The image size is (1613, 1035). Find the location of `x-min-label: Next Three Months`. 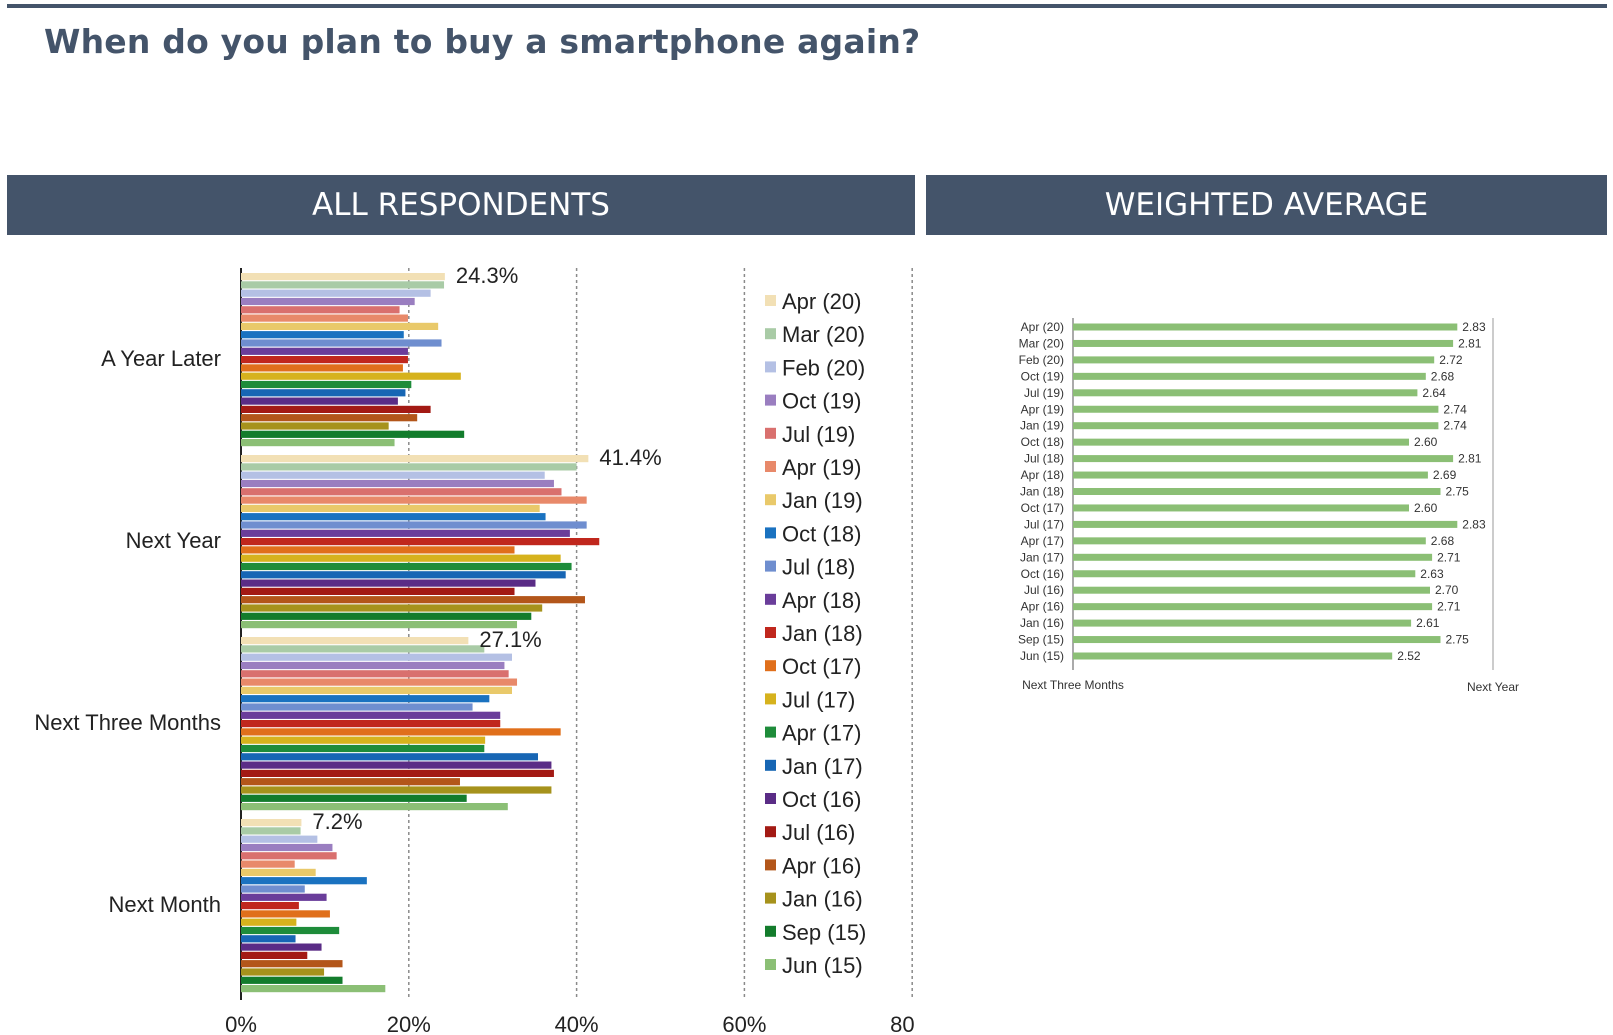

x-min-label: Next Three Months is located at coordinates (1073, 685).